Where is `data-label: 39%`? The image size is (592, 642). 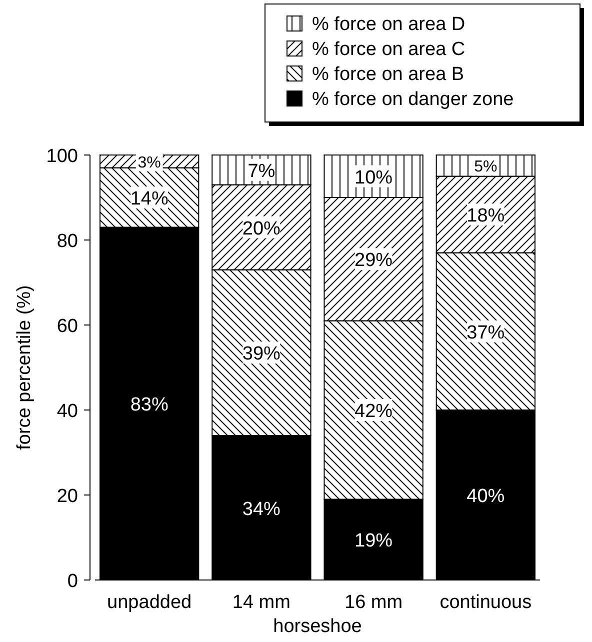 data-label: 39% is located at coordinates (261, 354).